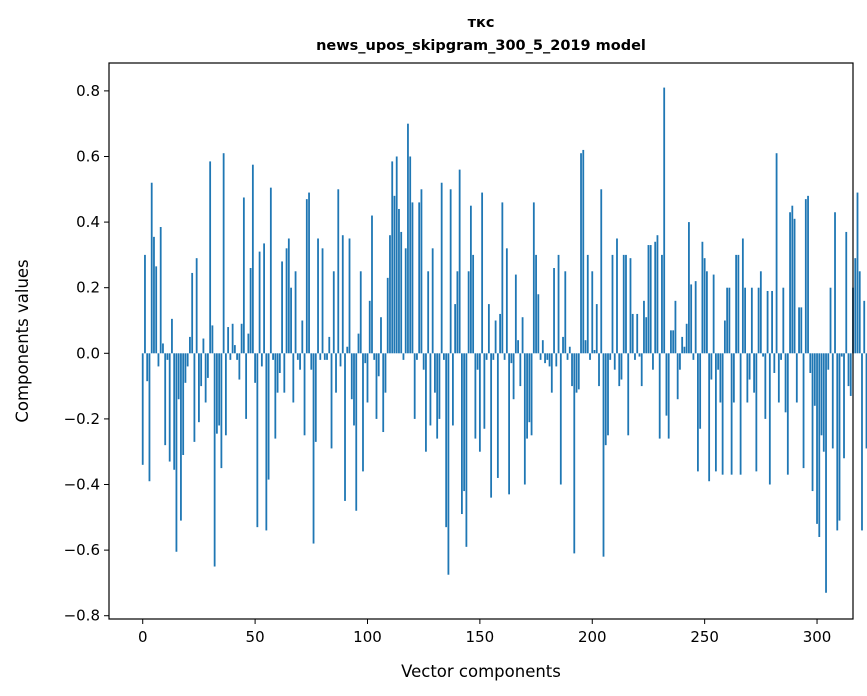 This screenshot has width=867, height=696. I want to click on y-tick-label: 0.6, so click(88, 156).